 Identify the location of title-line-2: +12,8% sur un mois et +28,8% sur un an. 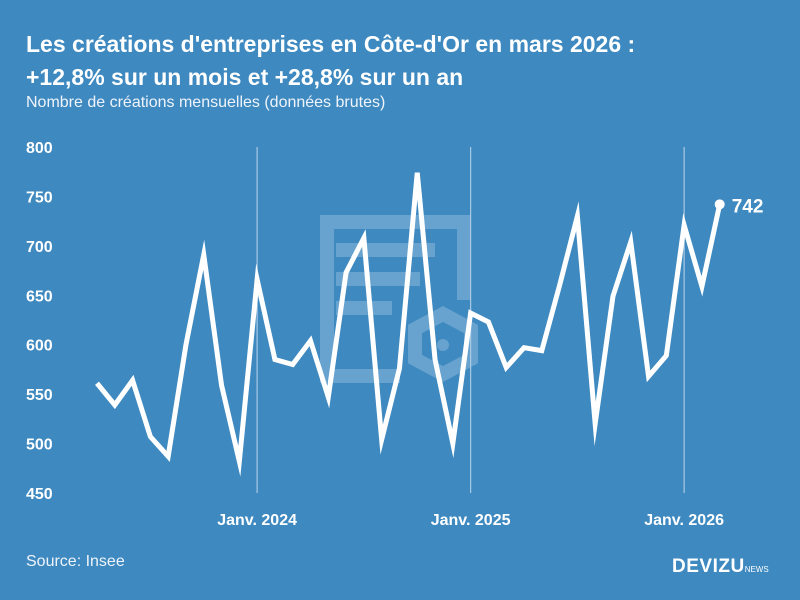
(245, 77).